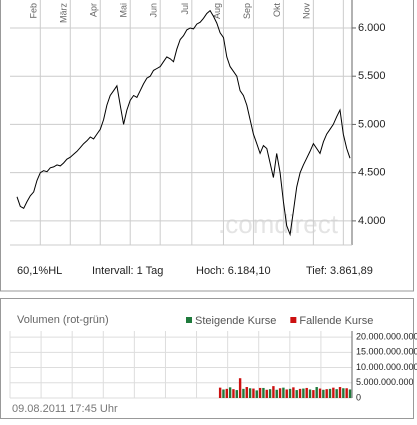 The height and width of the screenshot is (425, 417). What do you see at coordinates (358, 397) in the screenshot?
I see `y-tick-label: 0` at bounding box center [358, 397].